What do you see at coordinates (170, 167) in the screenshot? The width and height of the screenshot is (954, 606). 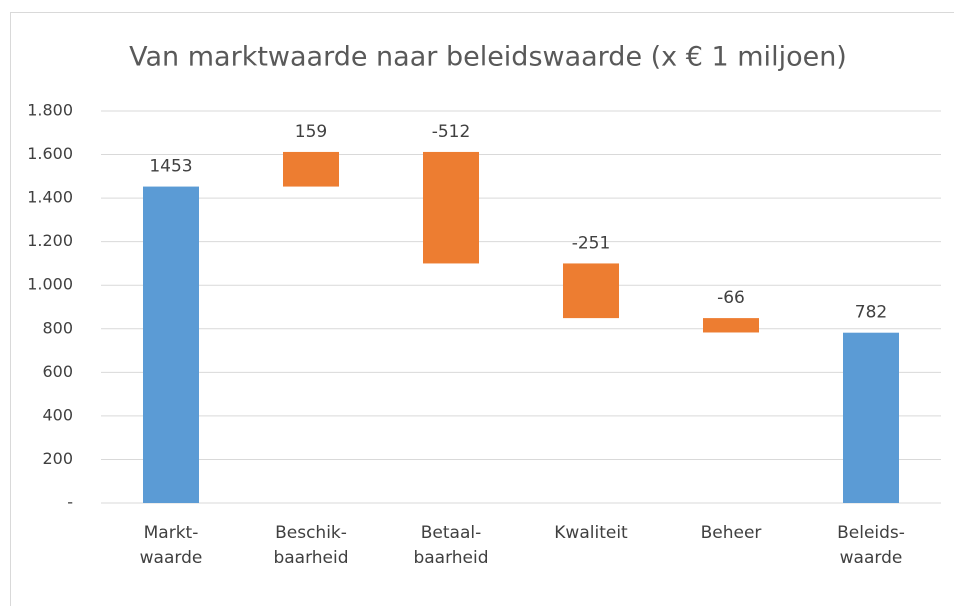 I see `data-label: 1453` at bounding box center [170, 167].